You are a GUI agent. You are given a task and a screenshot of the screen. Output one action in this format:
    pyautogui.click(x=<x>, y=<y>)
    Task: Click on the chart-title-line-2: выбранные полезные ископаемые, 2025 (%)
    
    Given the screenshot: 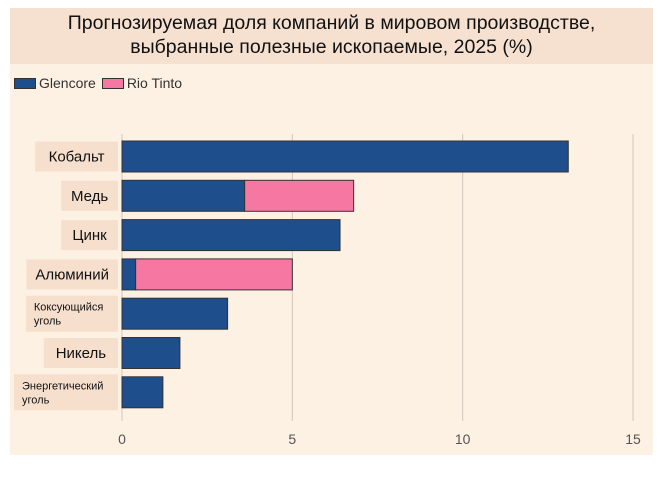 What is the action you would take?
    pyautogui.click(x=331, y=47)
    